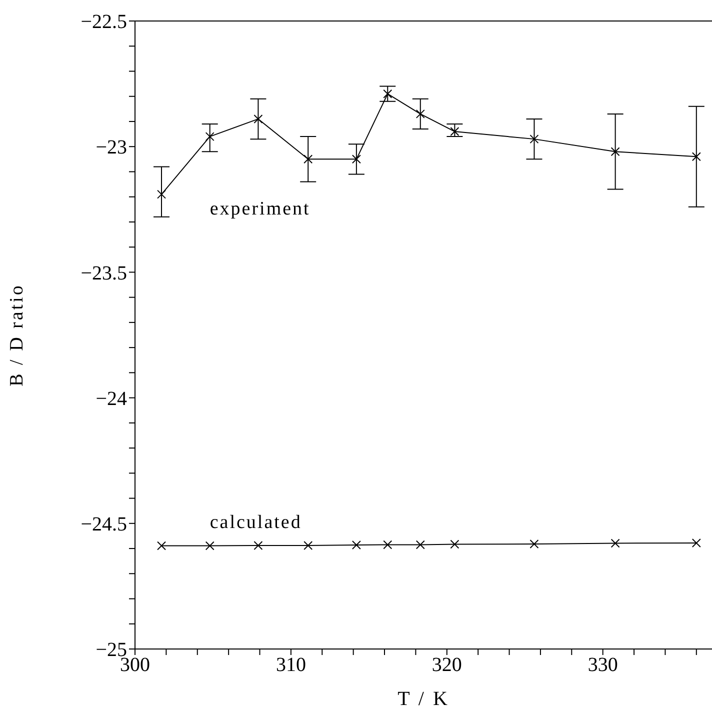 The image size is (712, 719). Describe the element at coordinates (260, 209) in the screenshot. I see `series-label: experiment` at that location.